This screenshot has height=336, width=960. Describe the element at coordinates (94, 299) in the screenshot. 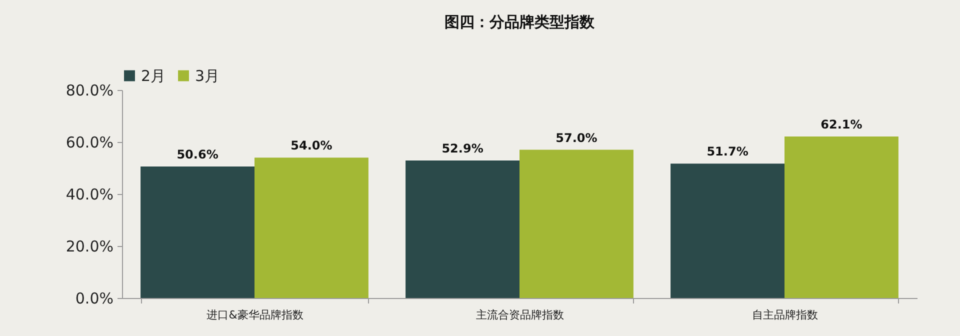

I see `y-tick-label: 0.0%` at that location.